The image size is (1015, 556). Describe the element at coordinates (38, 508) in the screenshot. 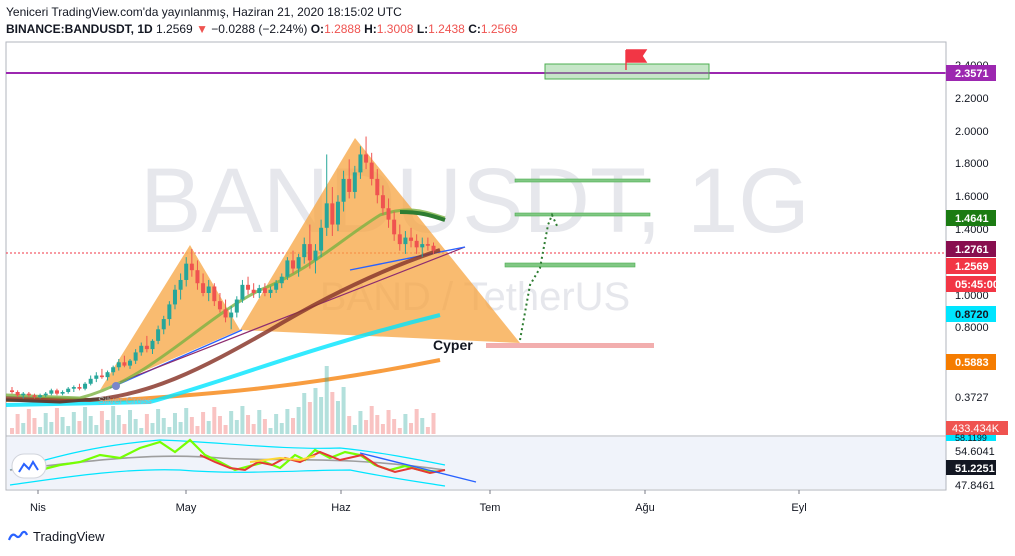

I see `x-tick-label: Nis` at that location.